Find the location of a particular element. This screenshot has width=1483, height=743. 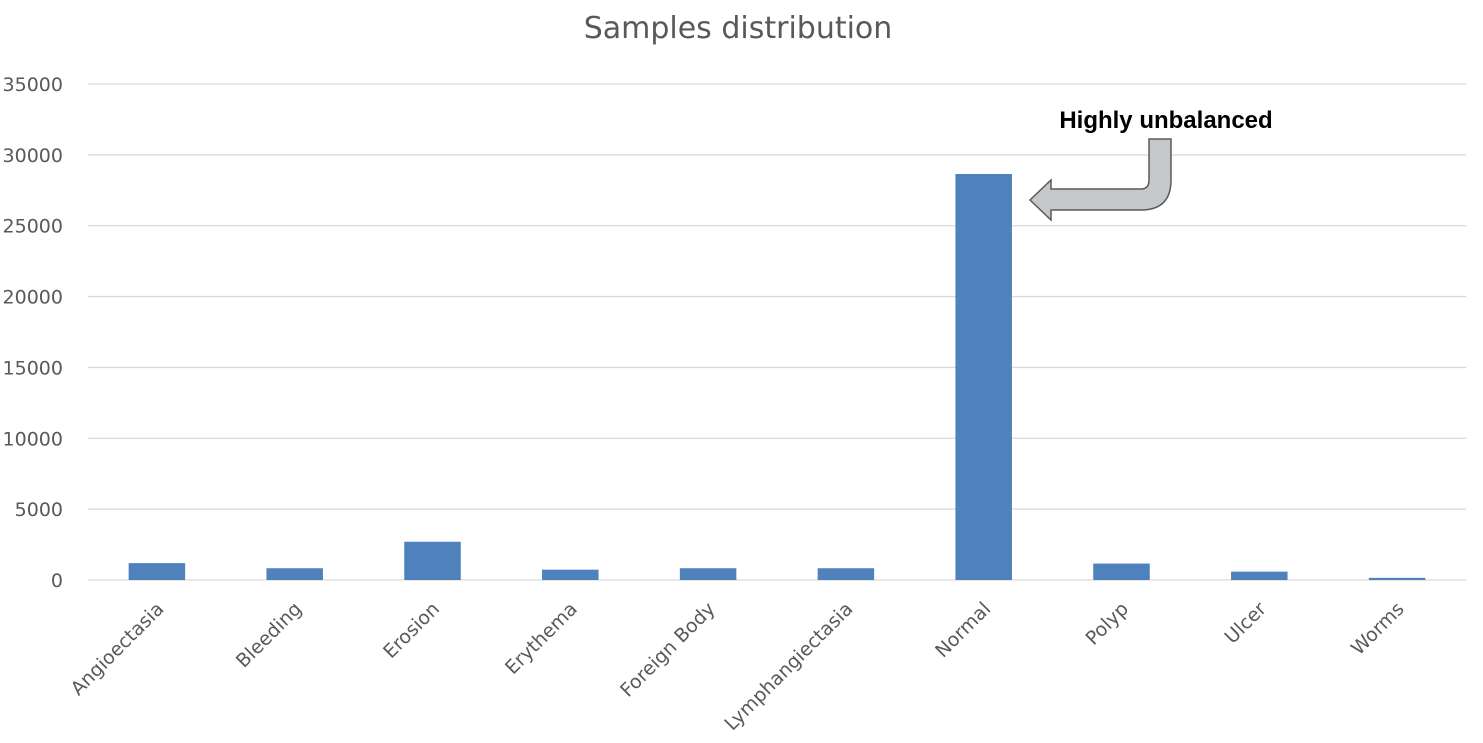

x-category-label: Polyp is located at coordinates (1107, 624).